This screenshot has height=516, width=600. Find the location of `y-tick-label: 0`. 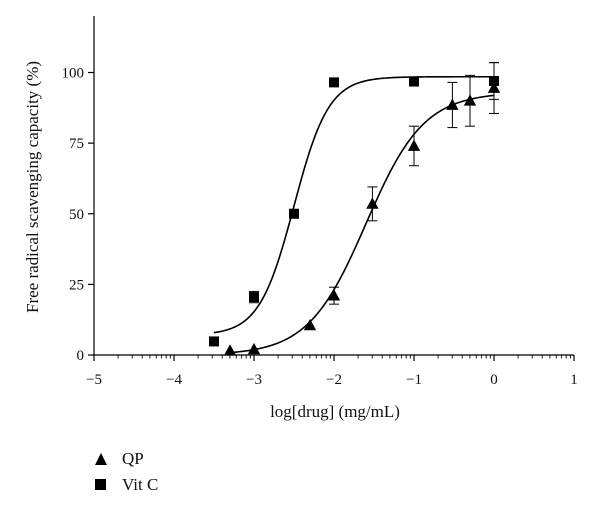

y-tick-label: 0 is located at coordinates (81, 356).